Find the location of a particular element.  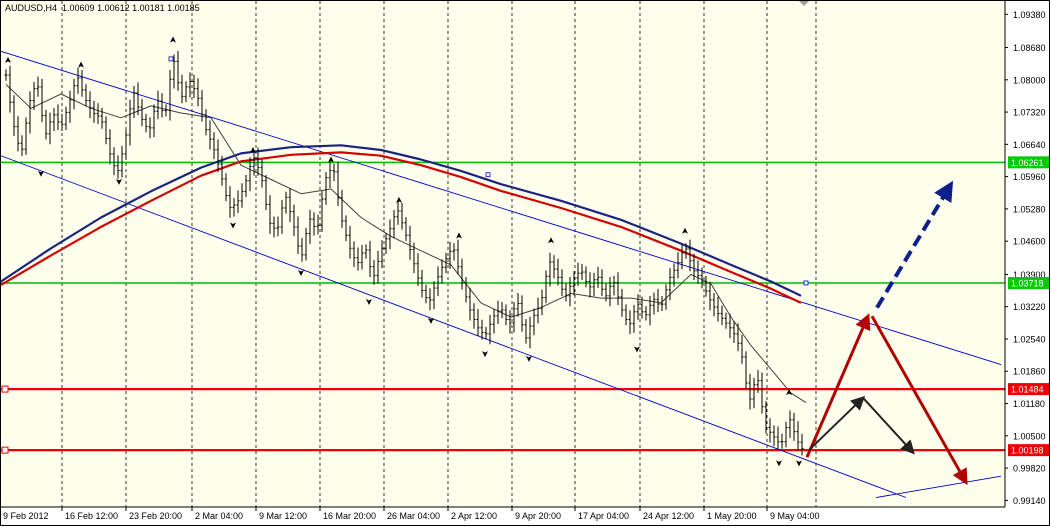

shift-marker-icon is located at coordinates (804, 3).